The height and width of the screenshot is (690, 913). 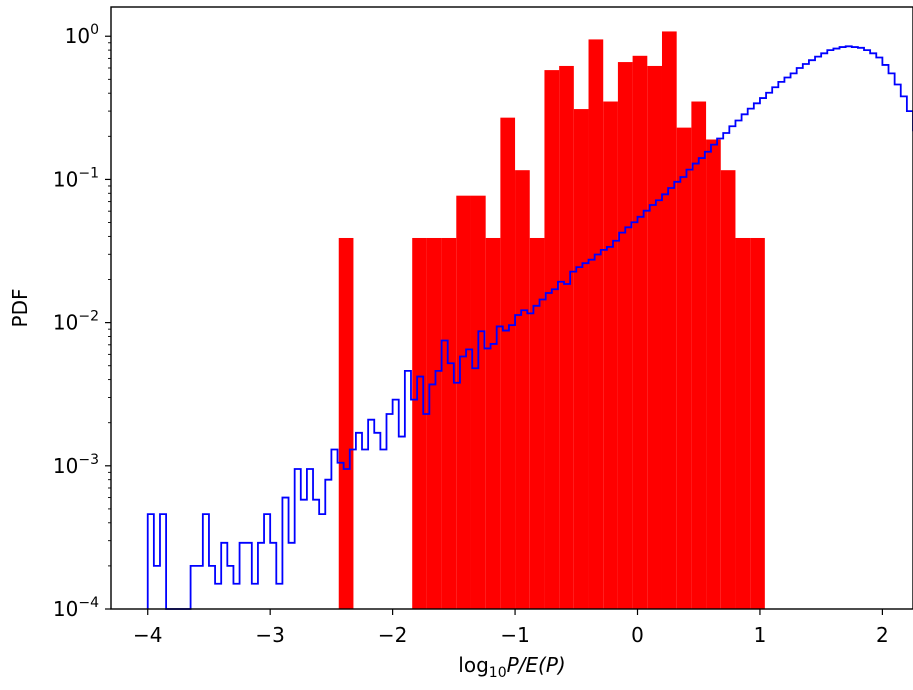 I want to click on x-tick-label: 1, so click(x=760, y=635).